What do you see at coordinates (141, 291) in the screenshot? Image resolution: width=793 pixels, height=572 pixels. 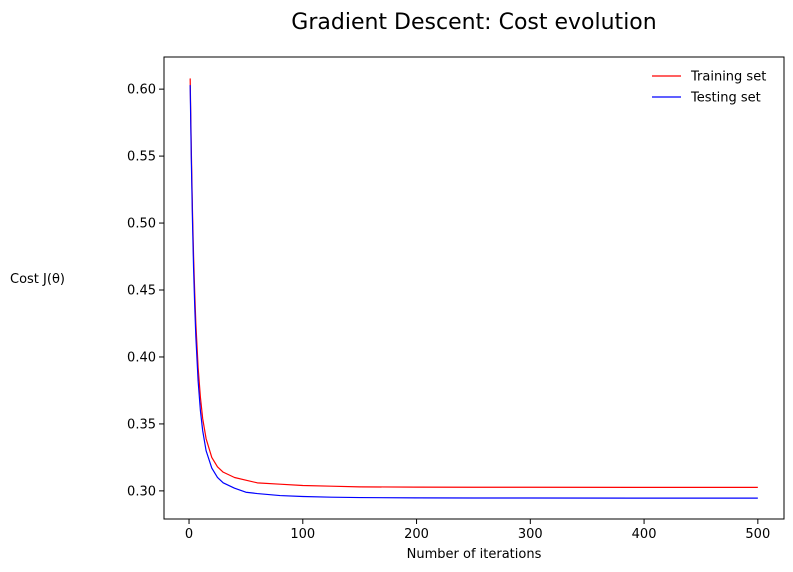 I see `y-tick-label: 0.45` at bounding box center [141, 291].